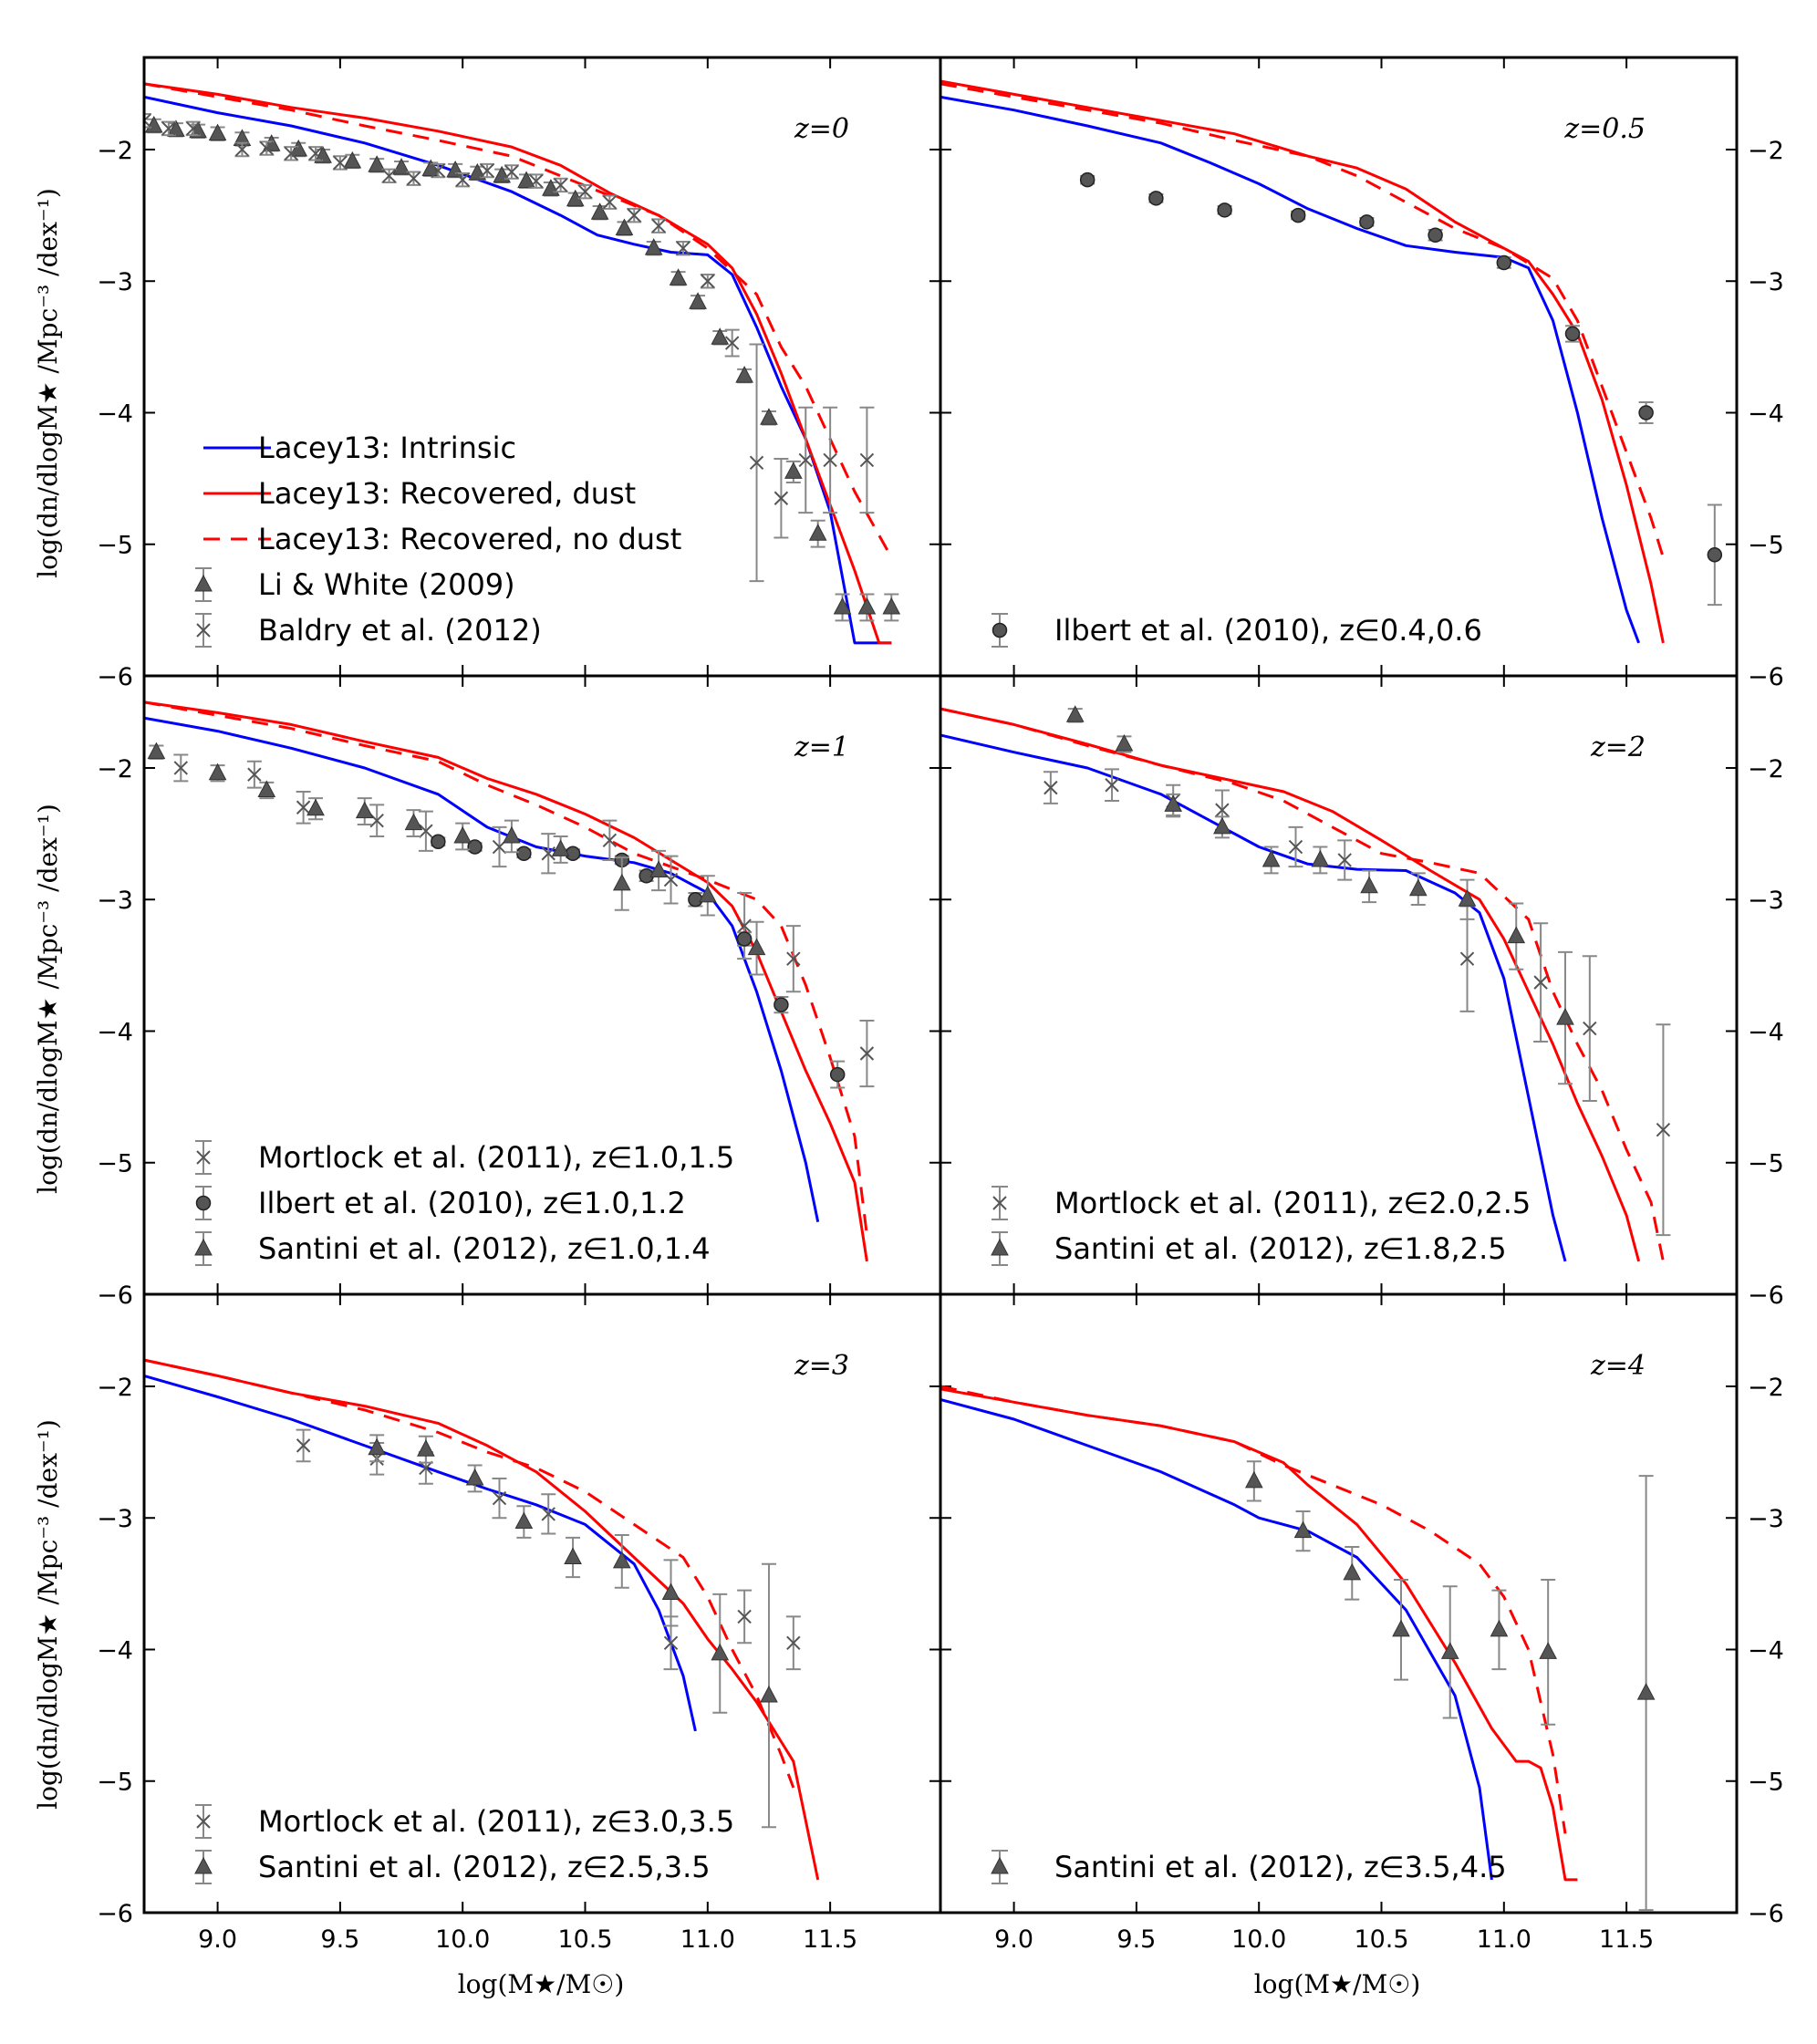 This screenshot has height=2044, width=1817. Describe the element at coordinates (821, 747) in the screenshot. I see `panel-z-label: z=1` at that location.